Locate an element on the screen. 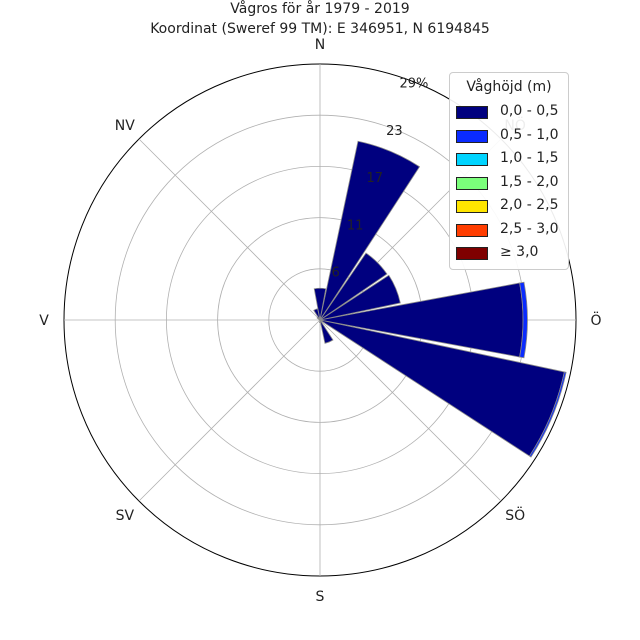 The width and height of the screenshot is (640, 640). radial-tick-label: 23 is located at coordinates (394, 131).